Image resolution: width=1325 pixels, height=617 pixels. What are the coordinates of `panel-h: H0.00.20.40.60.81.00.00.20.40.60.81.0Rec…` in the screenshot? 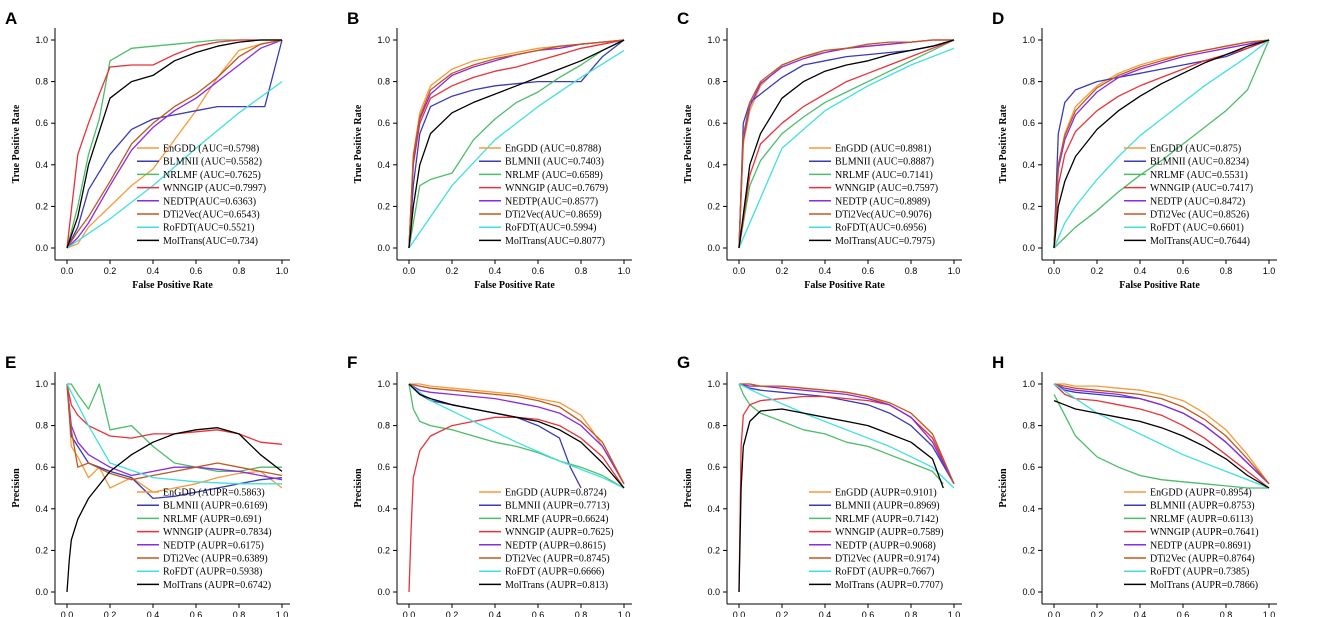 It's located at (1134, 485).